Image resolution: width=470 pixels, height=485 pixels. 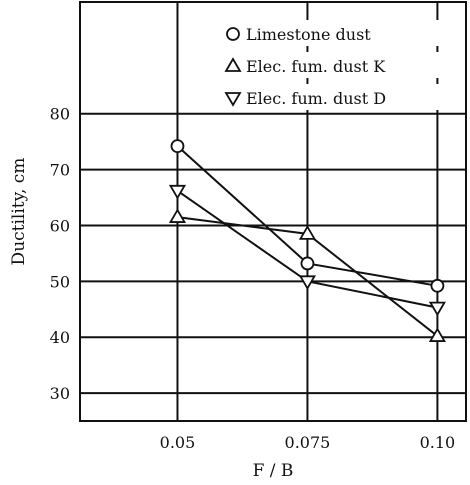 I want to click on x-axis-ticks: 0.05 0.075 0.10, so click(x=308, y=442).